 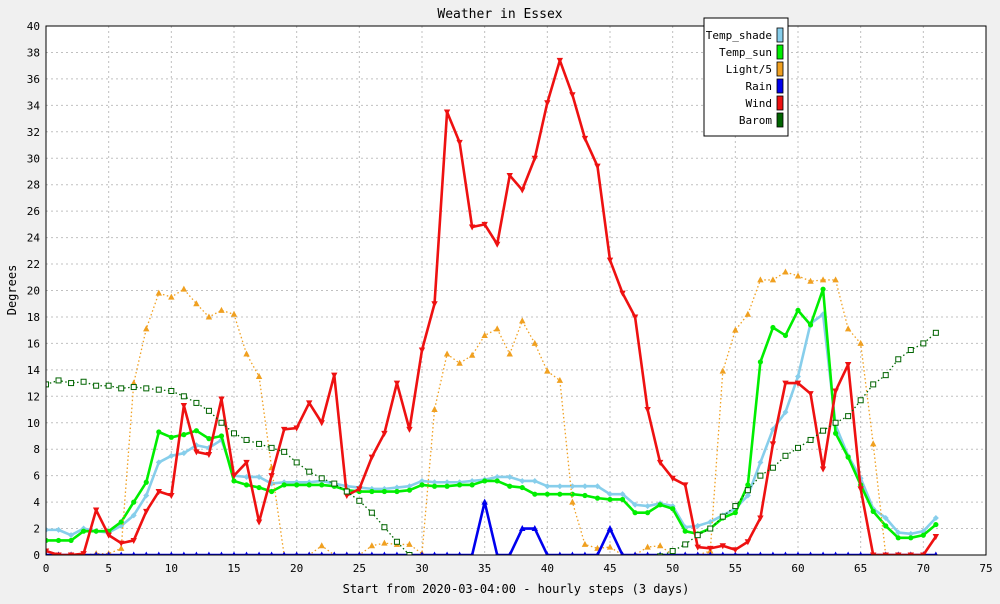 What do you see at coordinates (33, 317) in the screenshot?
I see `y-tick-label: 18` at bounding box center [33, 317].